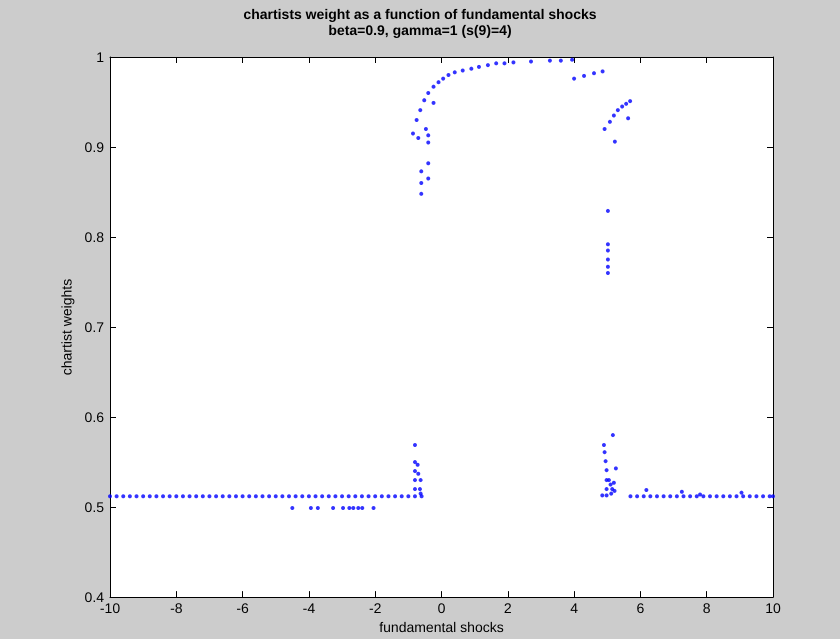 Image resolution: width=840 pixels, height=639 pixels. What do you see at coordinates (94, 417) in the screenshot?
I see `y-tick-label: 0.6` at bounding box center [94, 417].